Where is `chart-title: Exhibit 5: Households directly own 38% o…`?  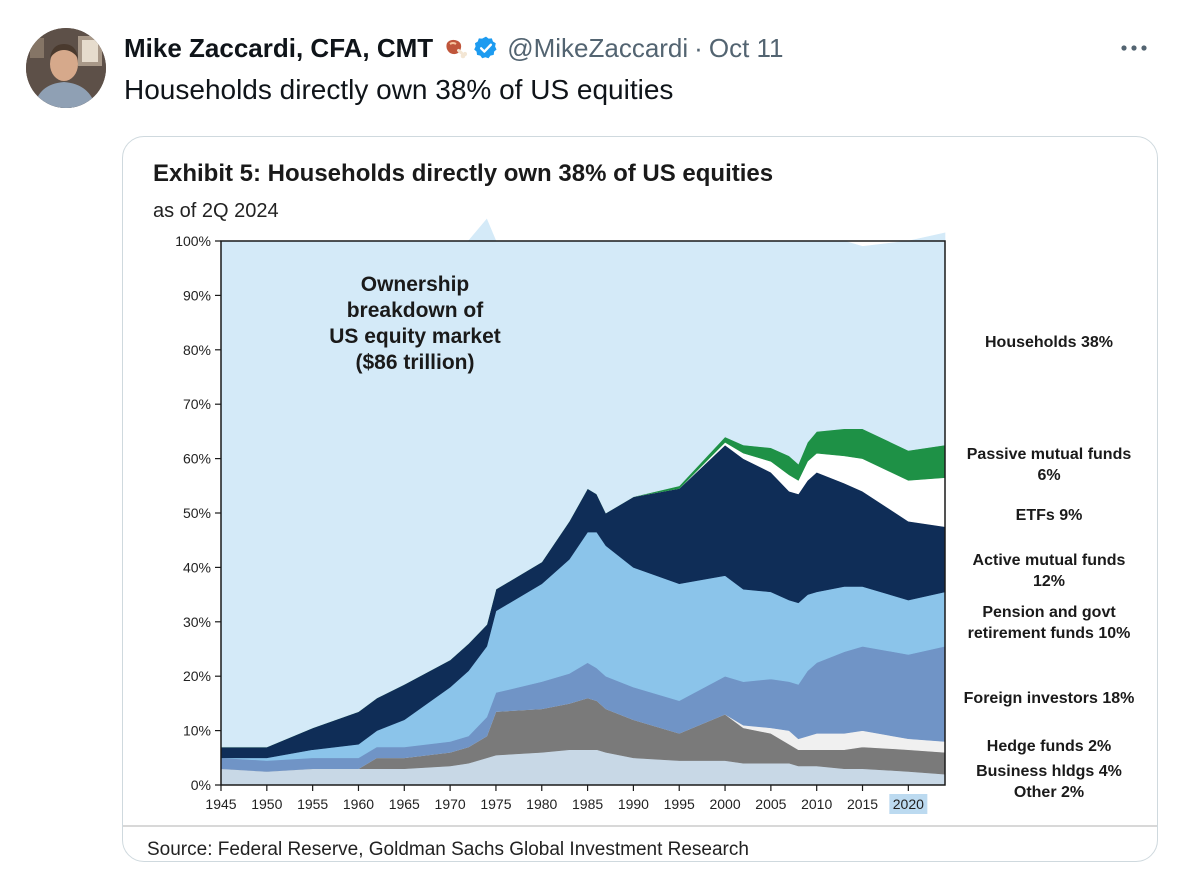 chart-title: Exhibit 5: Households directly own 38% o… is located at coordinates (463, 173).